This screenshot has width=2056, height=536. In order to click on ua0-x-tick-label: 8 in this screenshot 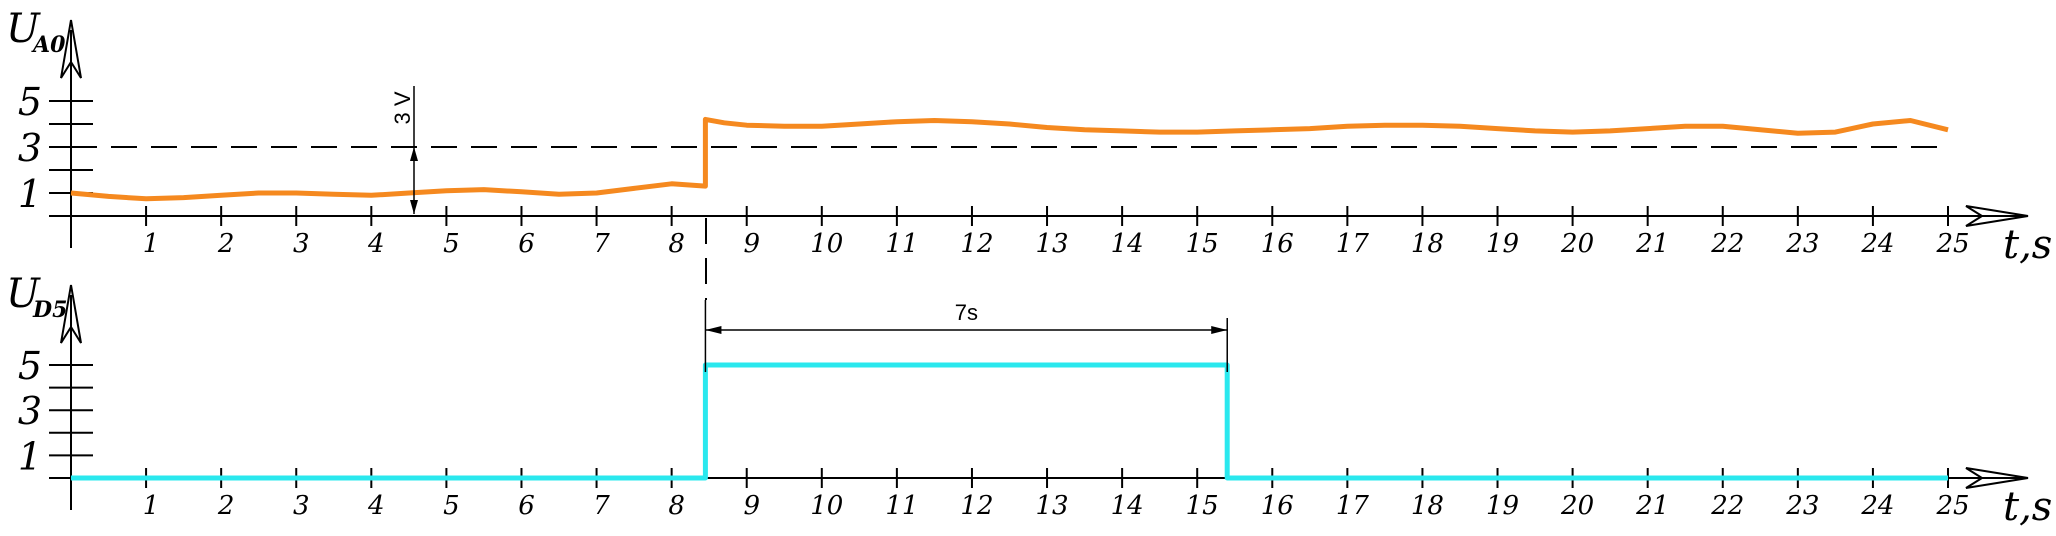, I will do `click(676, 244)`.